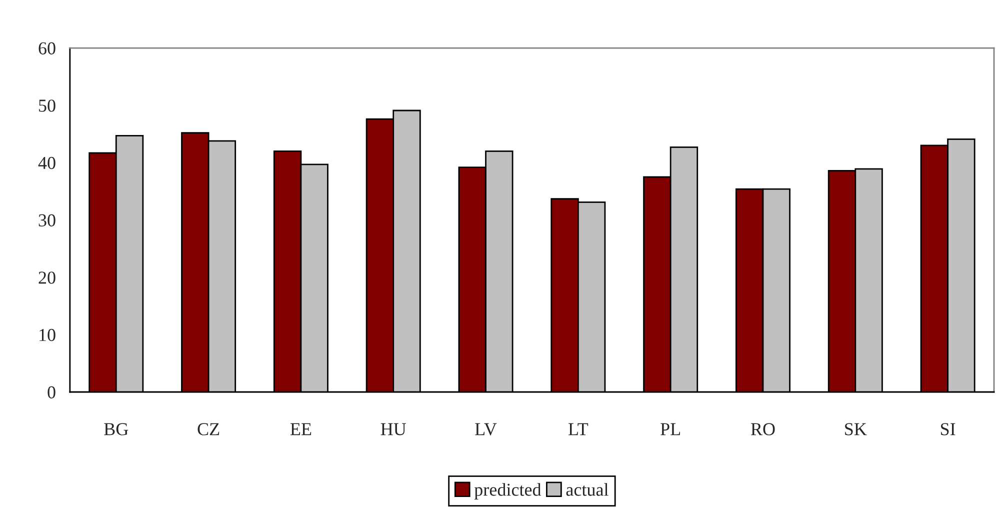  Describe the element at coordinates (948, 429) in the screenshot. I see `x-tick-label: SI` at that location.